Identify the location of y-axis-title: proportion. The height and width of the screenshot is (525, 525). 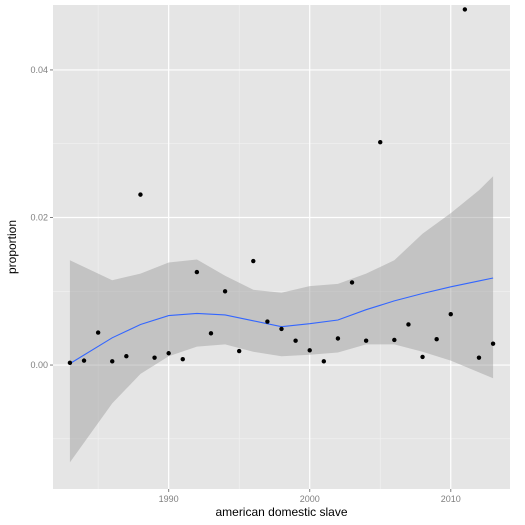
(12, 247).